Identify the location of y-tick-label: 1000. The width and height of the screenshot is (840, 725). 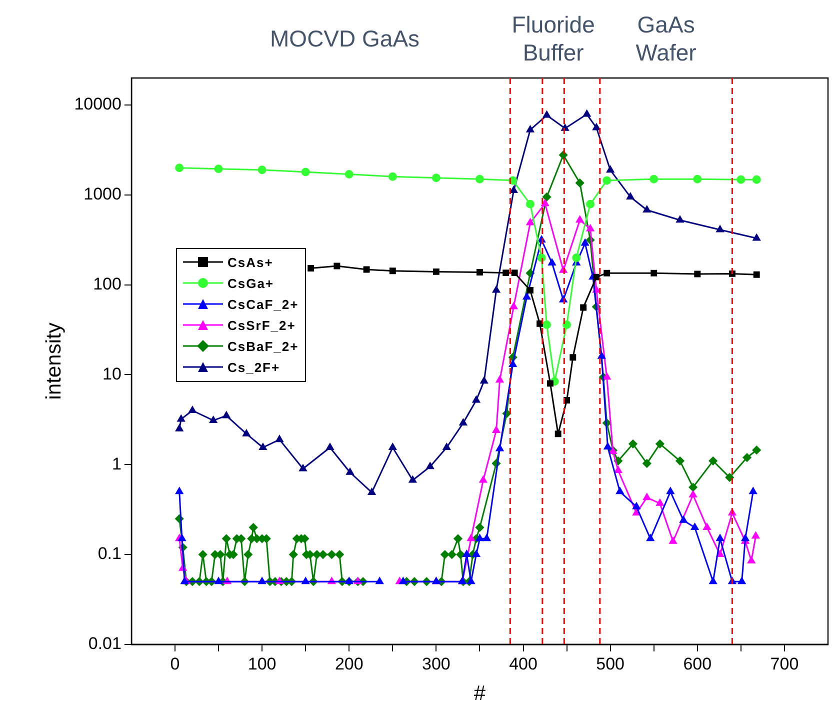
(103, 194).